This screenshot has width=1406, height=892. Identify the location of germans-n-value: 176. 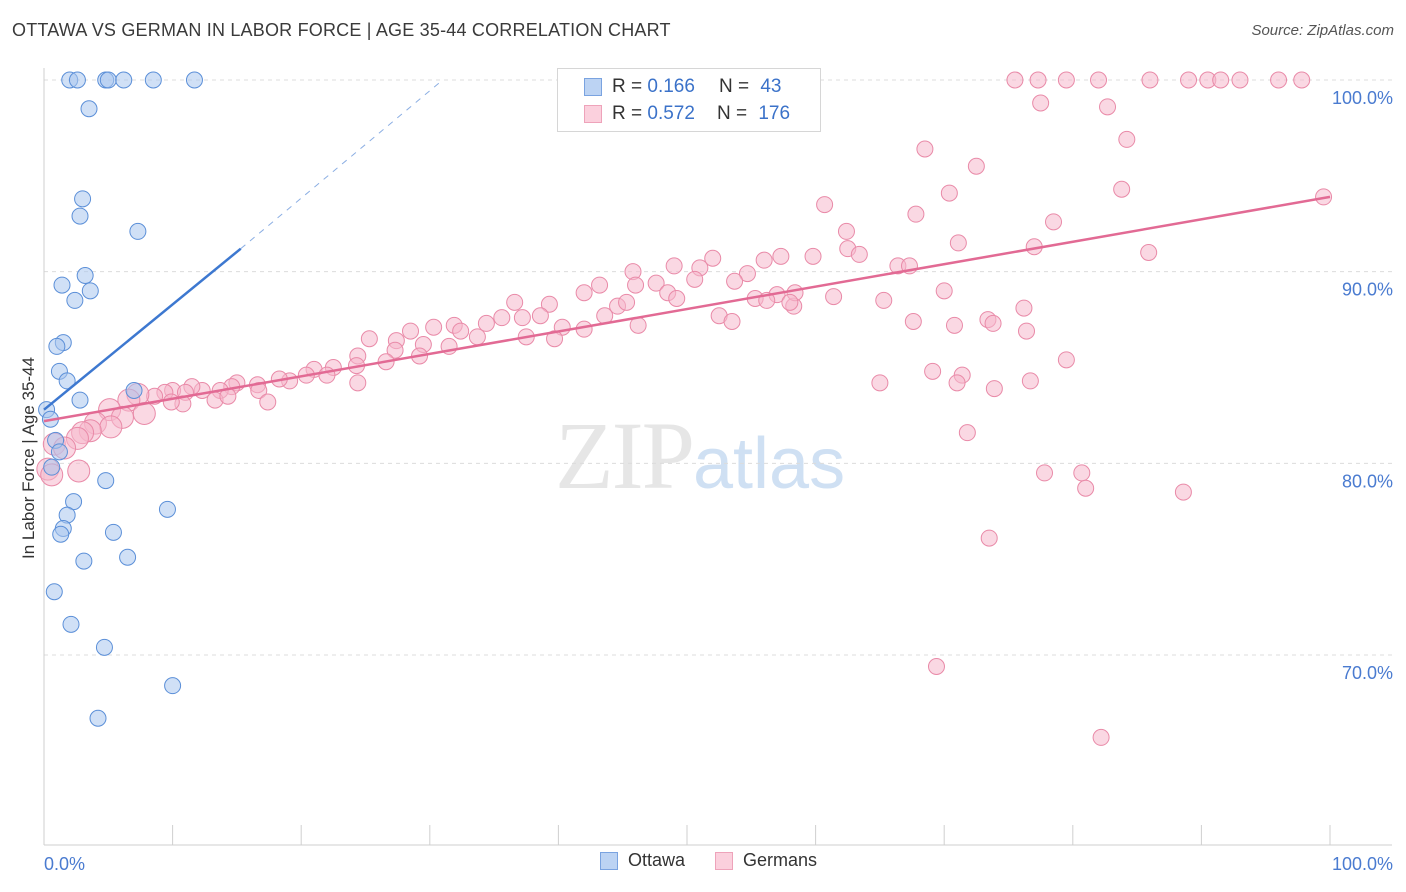
(774, 113).